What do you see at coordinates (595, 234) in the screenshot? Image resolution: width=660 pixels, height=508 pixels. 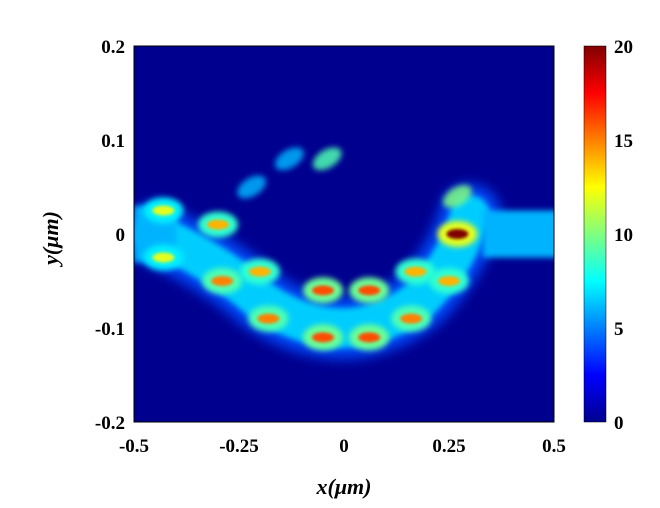 I see `colorbar` at bounding box center [595, 234].